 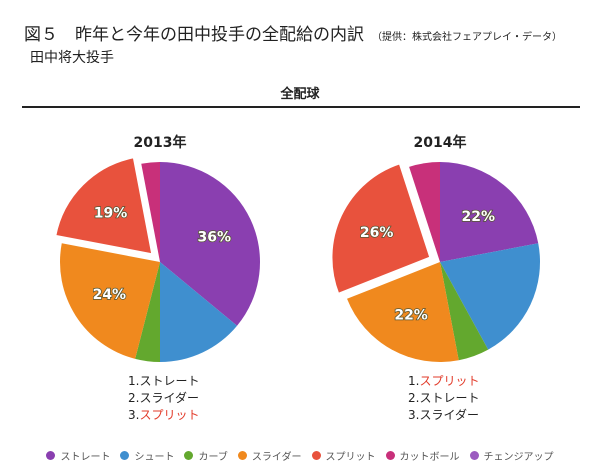 I want to click on source-note: （提供：株式会社フェアプレイ・データ）, so click(x=467, y=37).